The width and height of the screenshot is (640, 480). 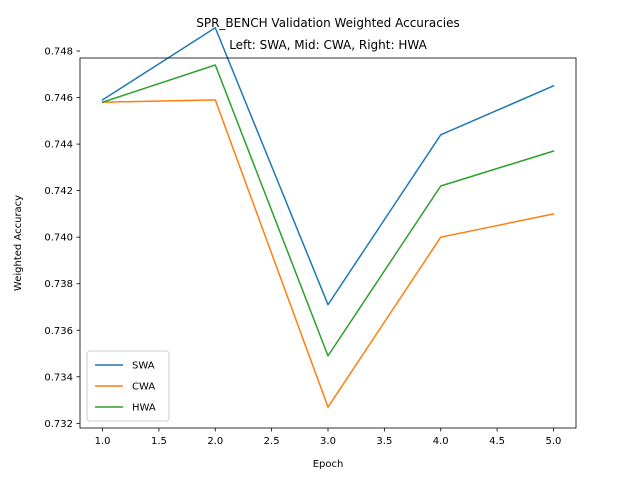 What do you see at coordinates (58, 52) in the screenshot?
I see `y-tick-label: 0.748` at bounding box center [58, 52].